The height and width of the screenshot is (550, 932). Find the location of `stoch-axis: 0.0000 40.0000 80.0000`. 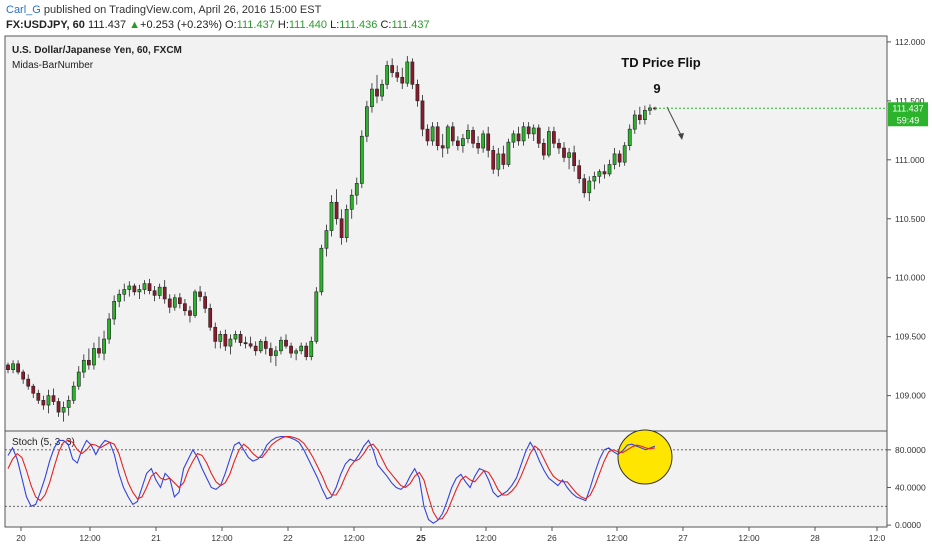

stoch-axis: 0.0000 40.0000 80.0000 is located at coordinates (906, 487).